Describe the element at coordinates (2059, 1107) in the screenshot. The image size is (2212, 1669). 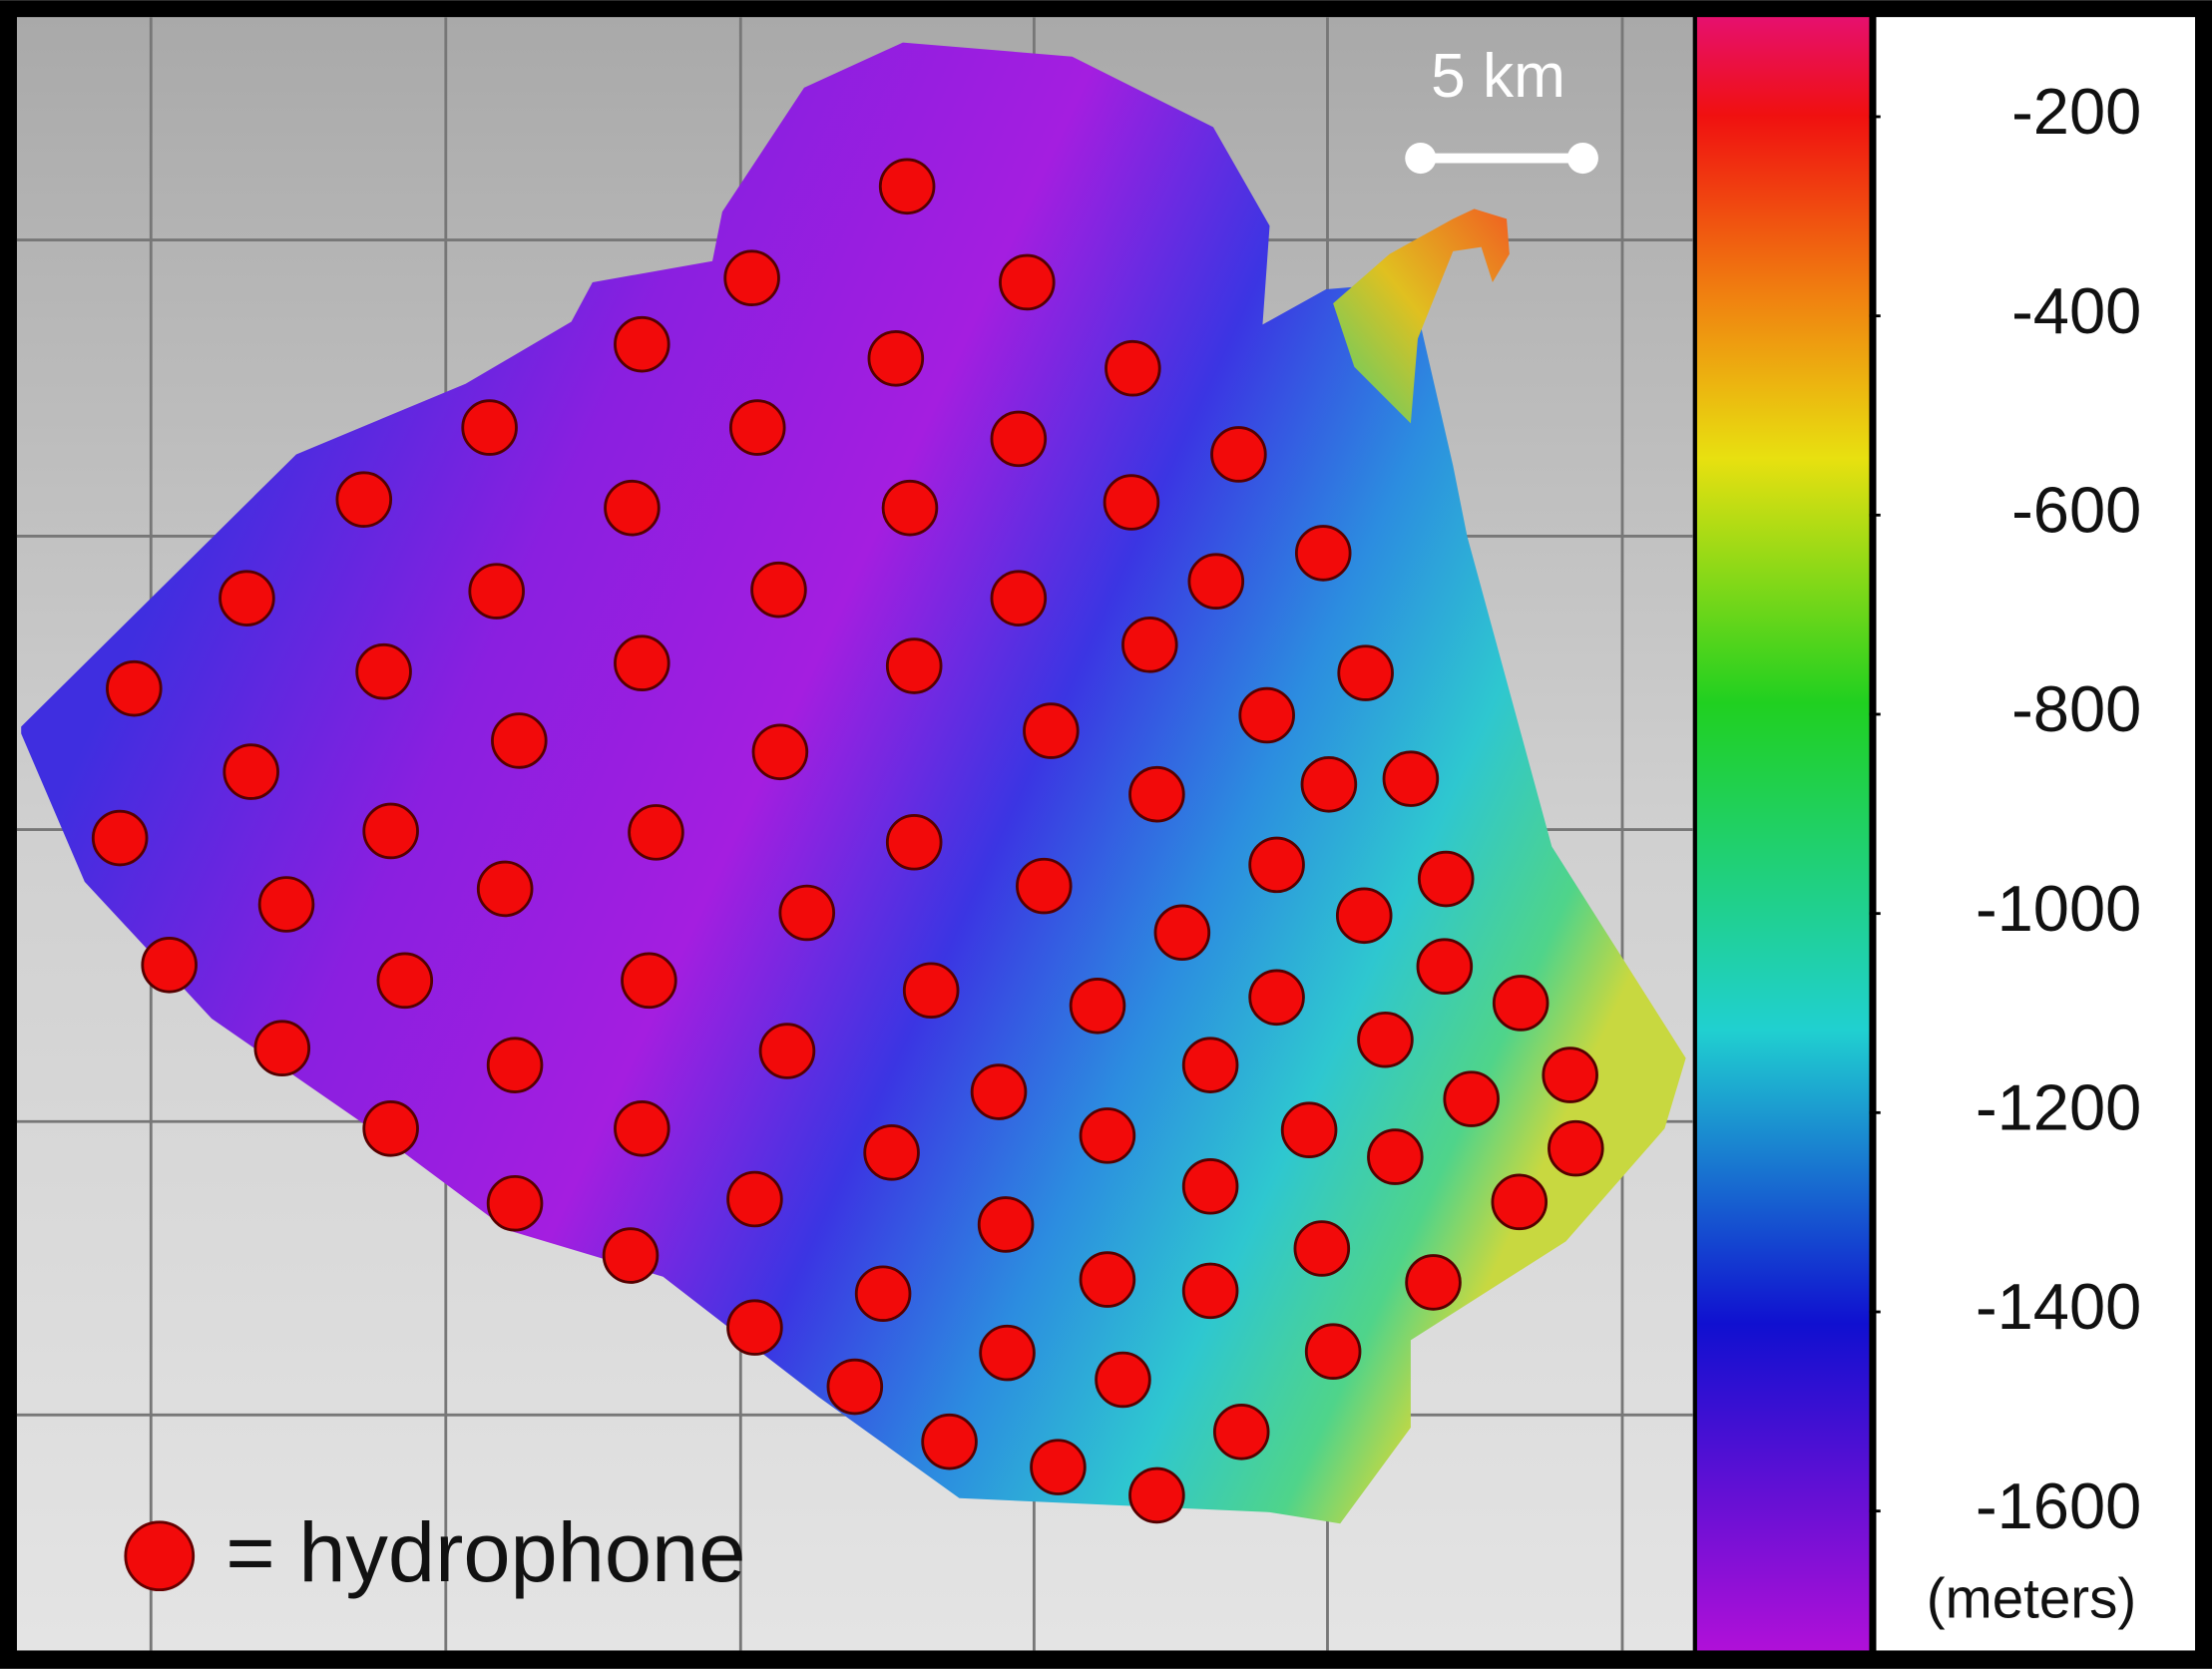
I see `colorbar-tick-label: -1200` at that location.